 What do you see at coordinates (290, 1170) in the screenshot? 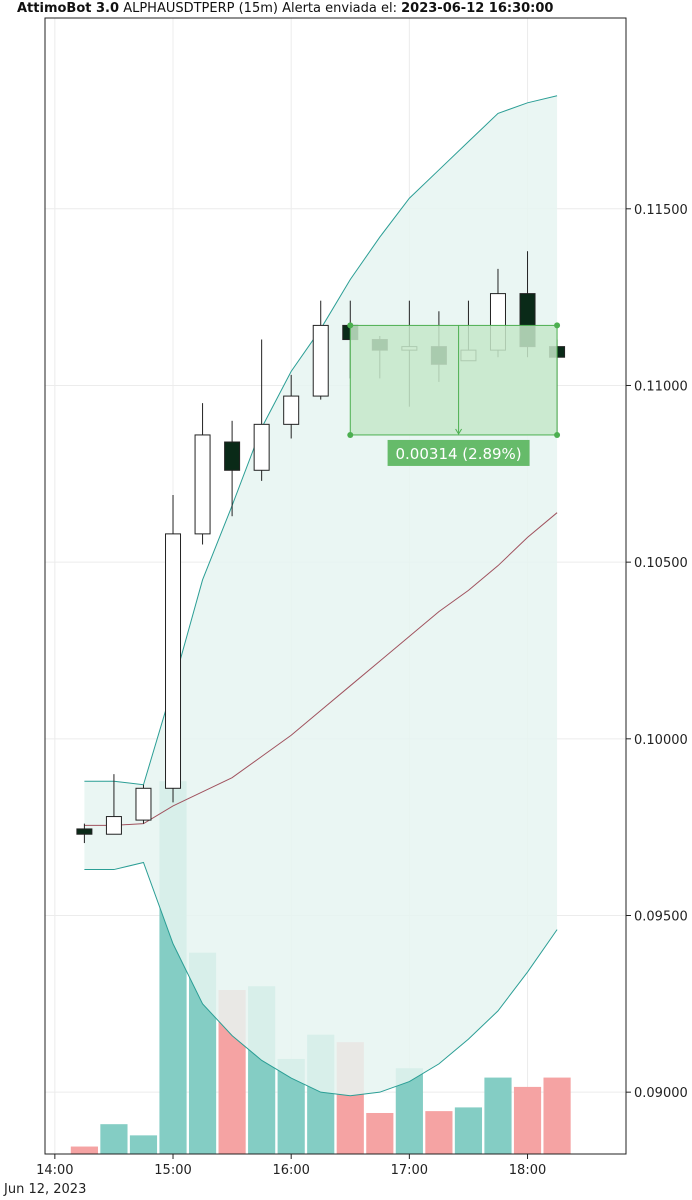
I see `x-tick-label: 16:00` at bounding box center [290, 1170].